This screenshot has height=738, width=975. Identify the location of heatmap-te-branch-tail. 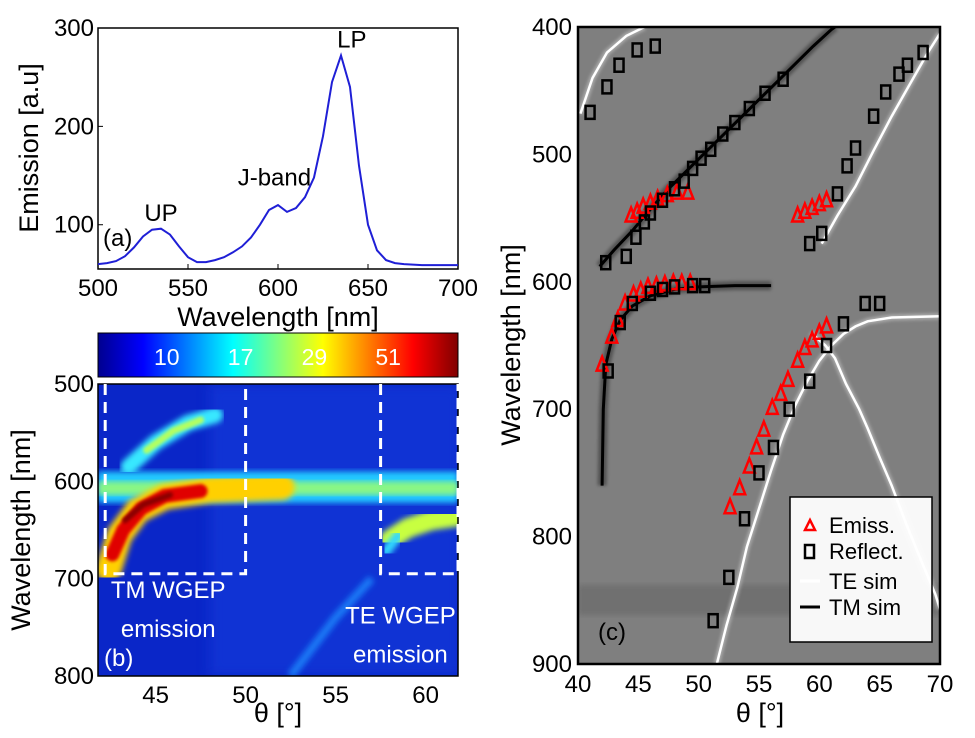
(392, 543).